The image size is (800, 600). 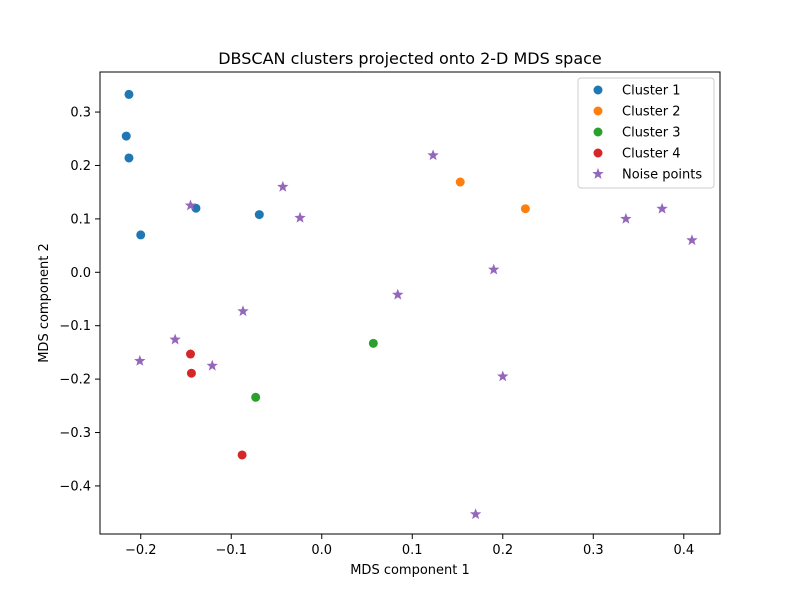 What do you see at coordinates (593, 550) in the screenshot?
I see `x-tick-label: 0.3` at bounding box center [593, 550].